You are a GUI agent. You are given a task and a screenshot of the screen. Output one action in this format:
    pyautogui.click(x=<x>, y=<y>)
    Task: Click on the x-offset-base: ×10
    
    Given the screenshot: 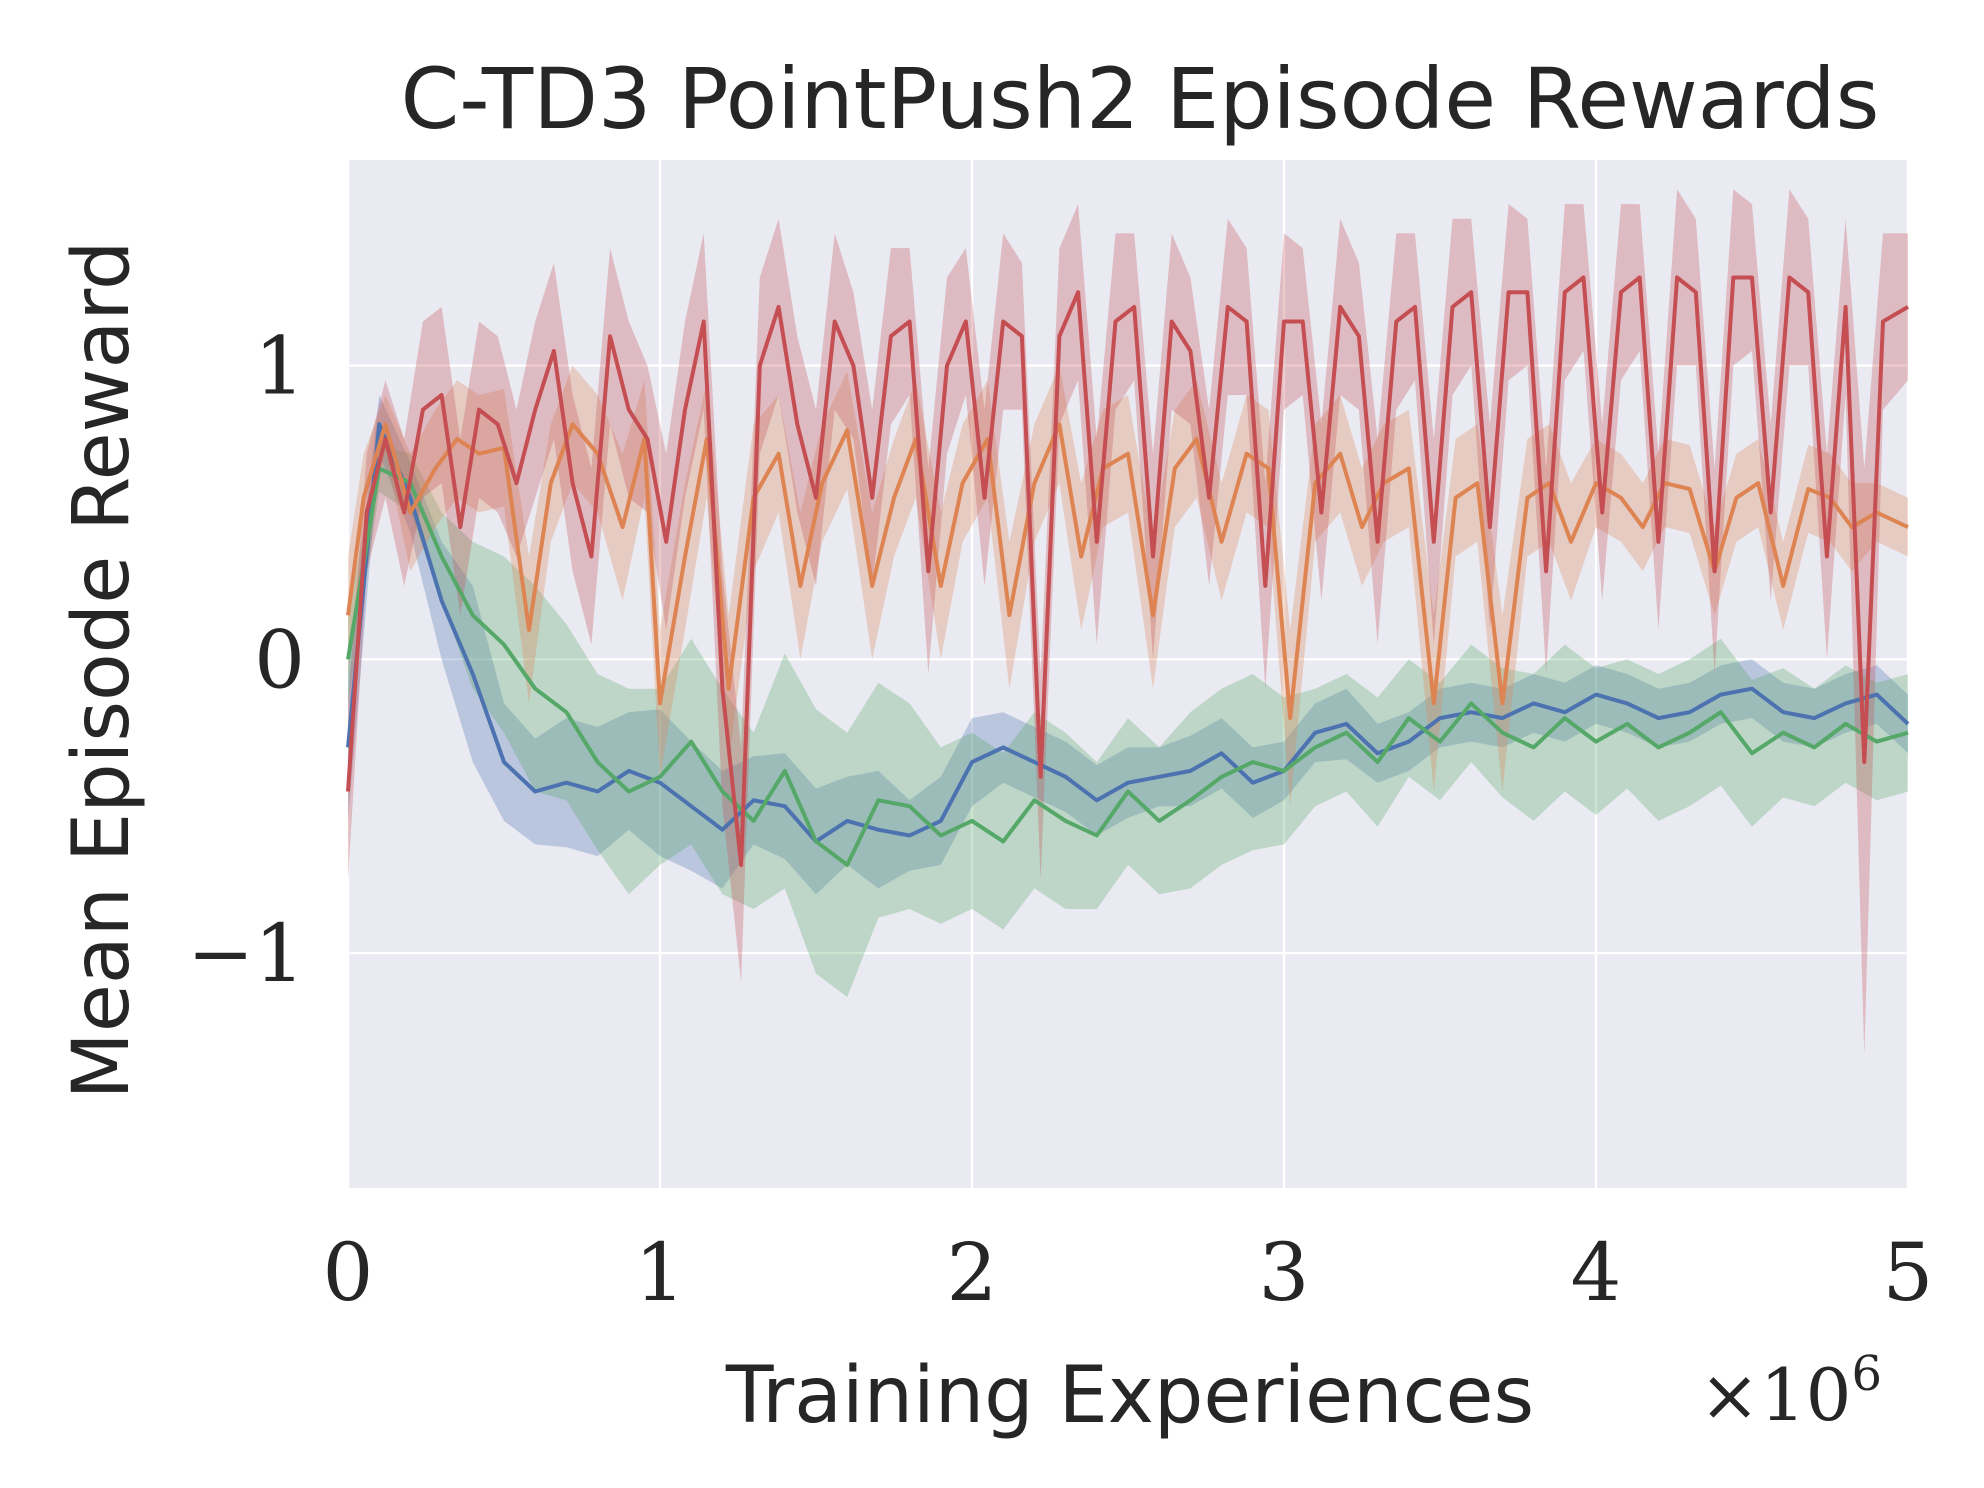 What is the action you would take?
    pyautogui.click(x=1776, y=1395)
    